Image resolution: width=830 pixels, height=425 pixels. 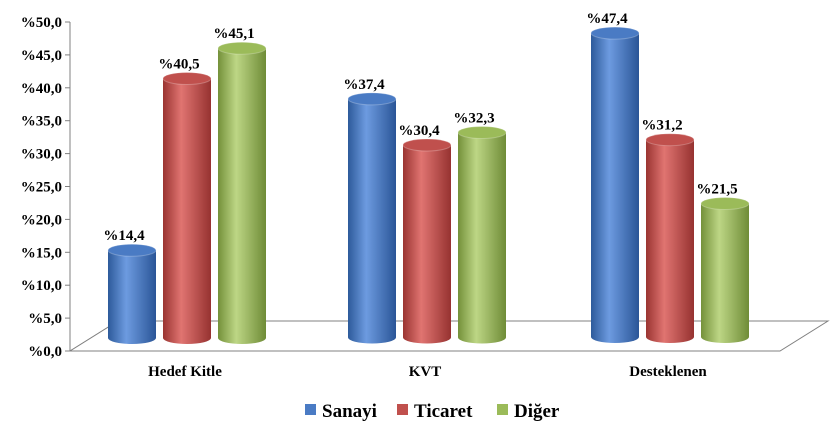 I want to click on bar-diğer-2, so click(x=725, y=270).